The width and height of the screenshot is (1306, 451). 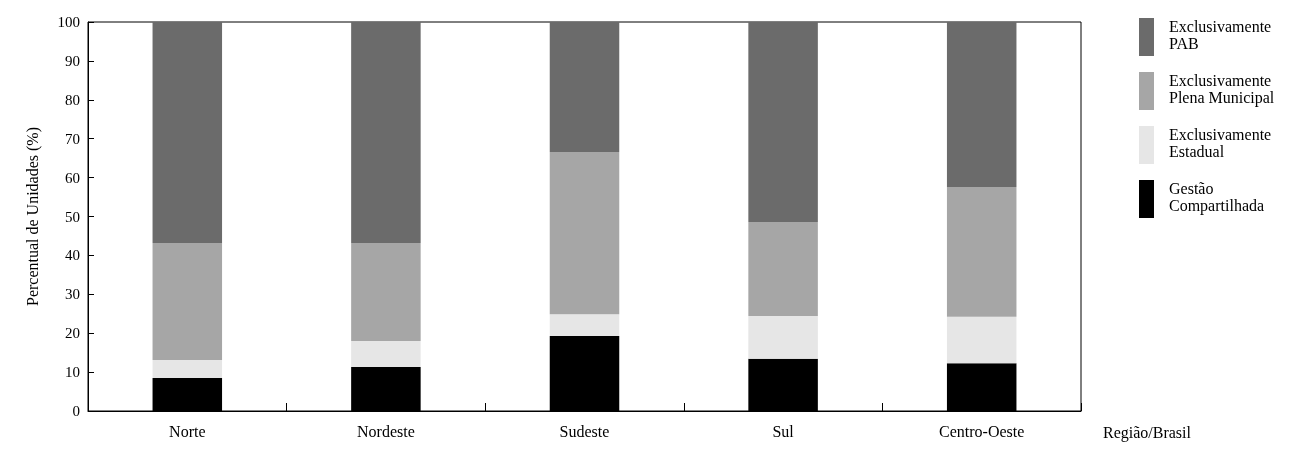 I want to click on legend-label: Exclusivamente Estadual, so click(x=1221, y=143).